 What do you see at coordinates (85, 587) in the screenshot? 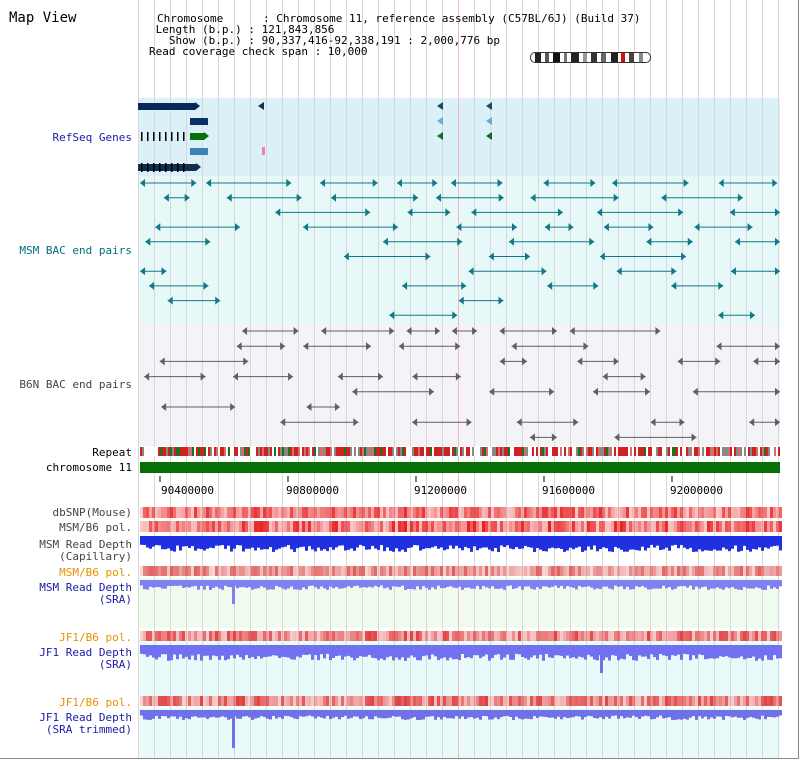
I see `track-label-msm-depth-sra: MSM Read Depth` at bounding box center [85, 587].